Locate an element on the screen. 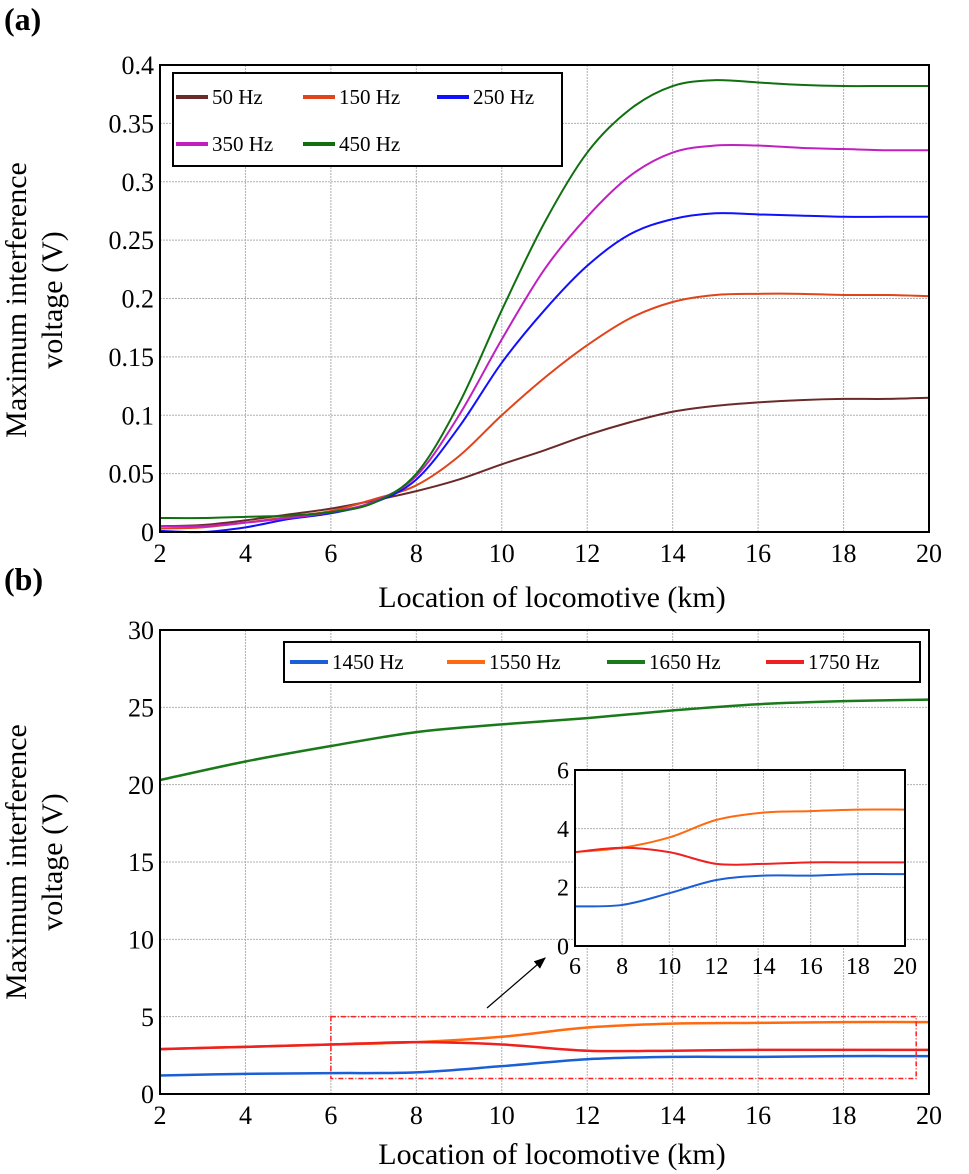 The image size is (969, 1174). y-tick-label: 20 is located at coordinates (141, 785).